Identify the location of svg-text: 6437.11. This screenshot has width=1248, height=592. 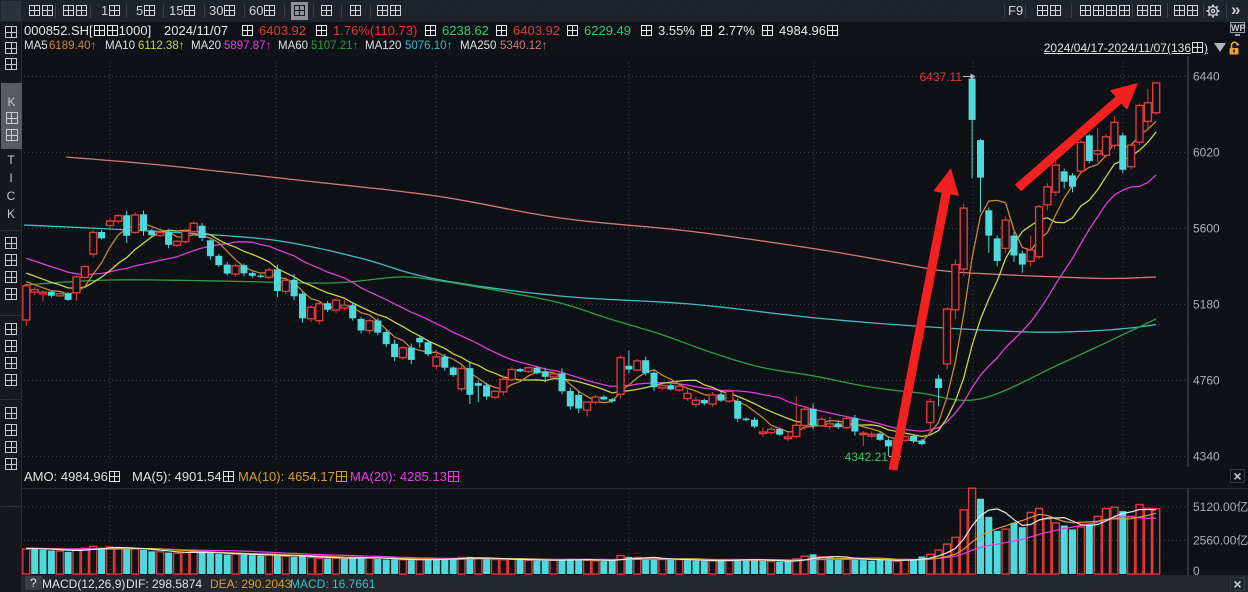
(941, 77).